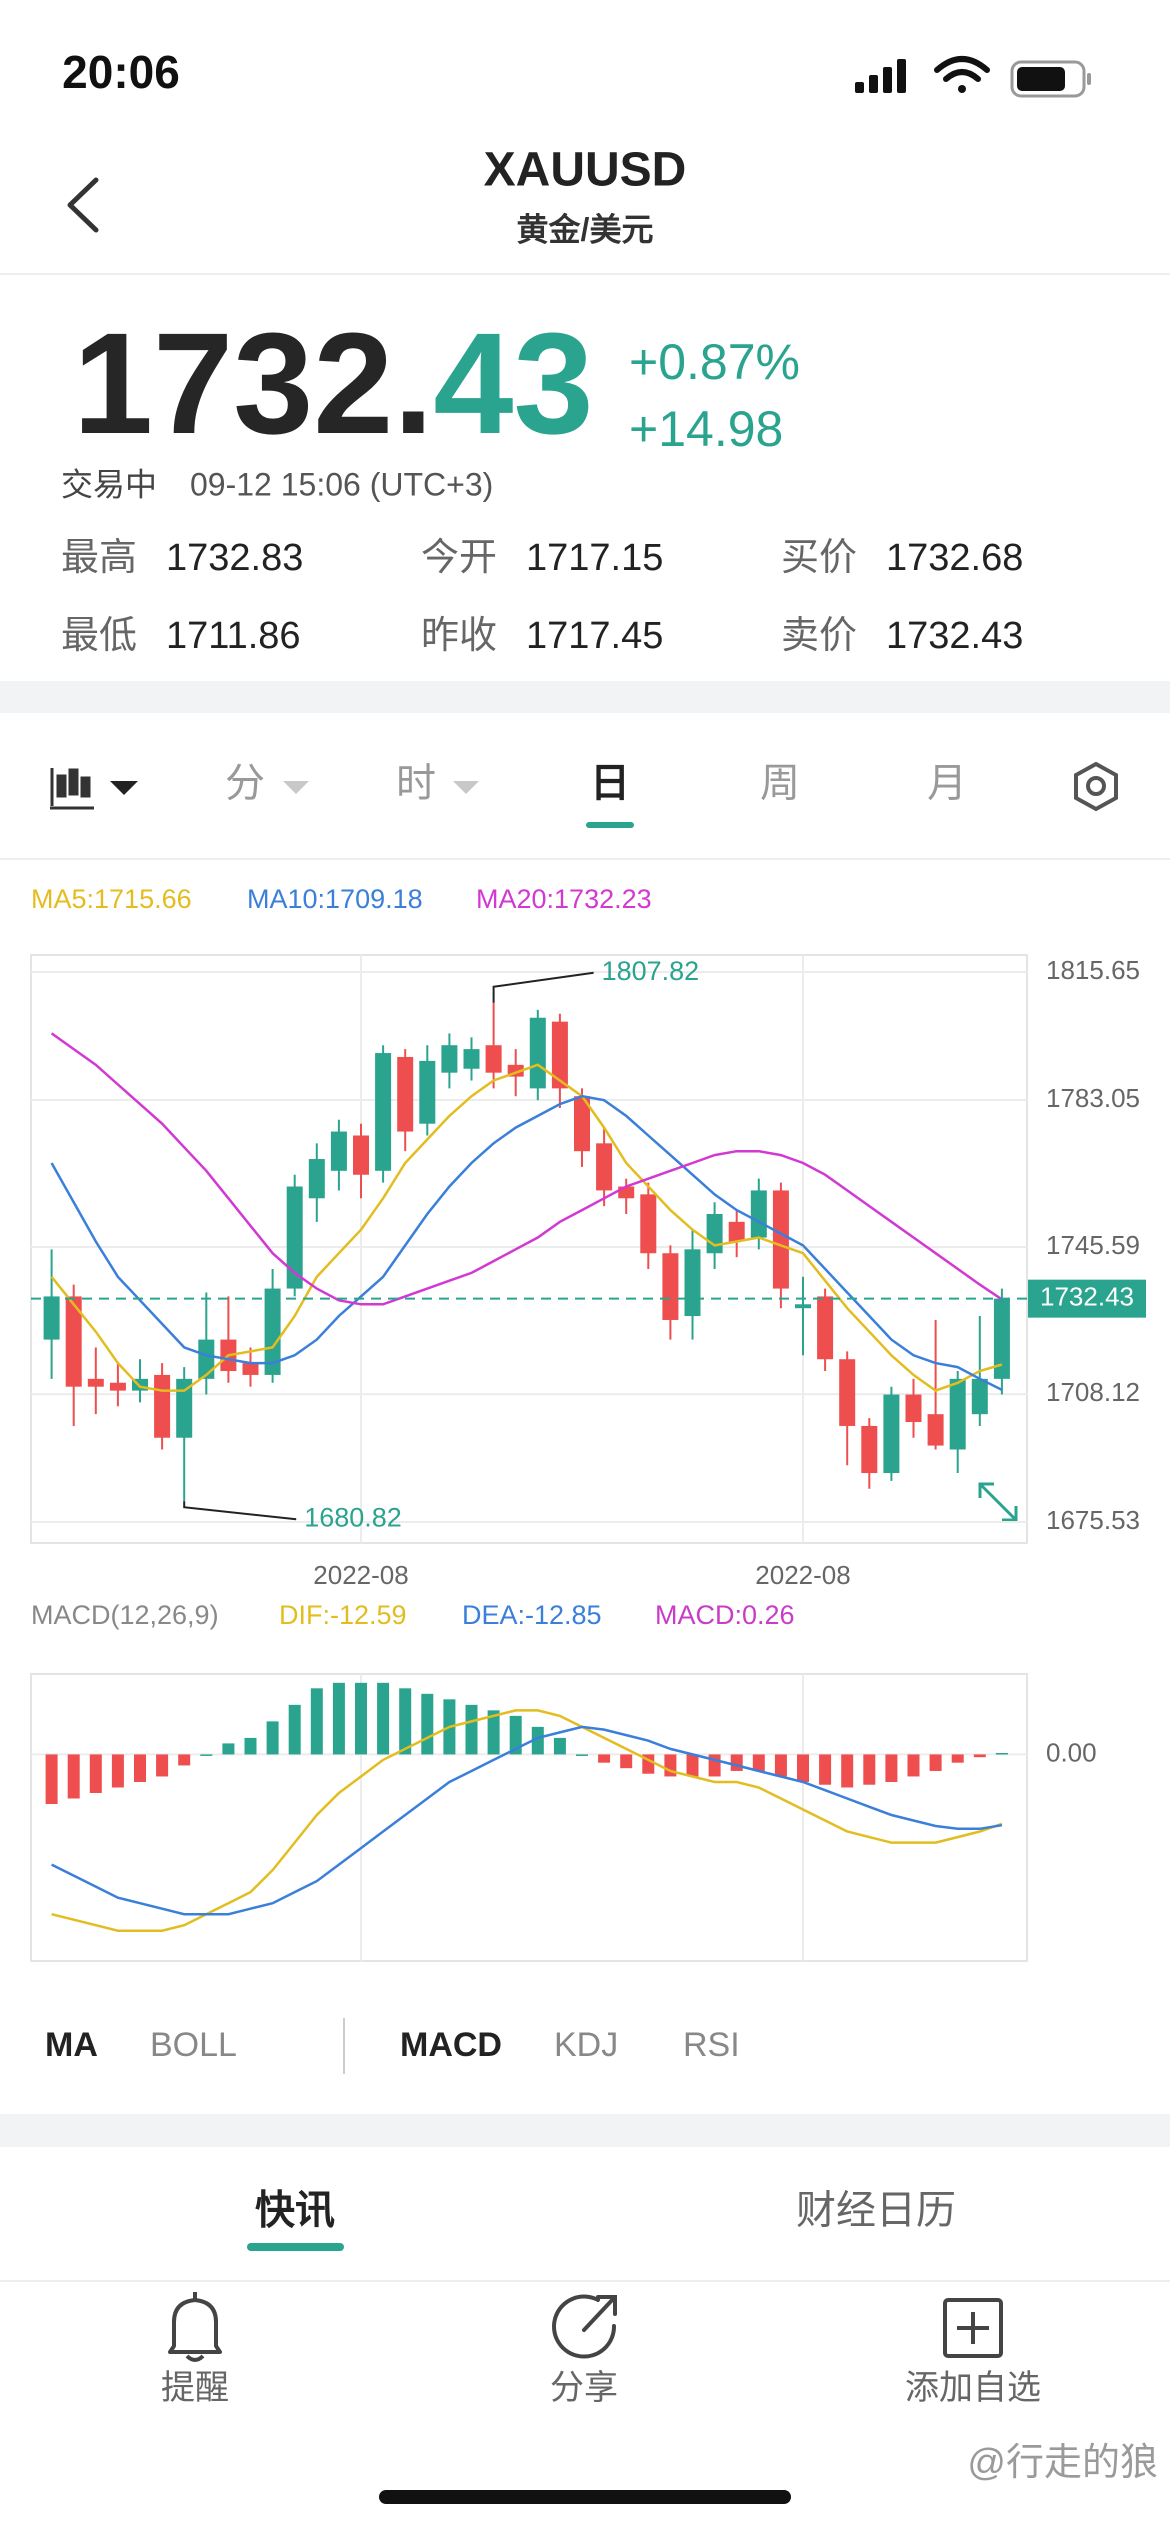 The width and height of the screenshot is (1170, 2532). What do you see at coordinates (234, 558) in the screenshot?
I see `stat-value: 1732.83` at bounding box center [234, 558].